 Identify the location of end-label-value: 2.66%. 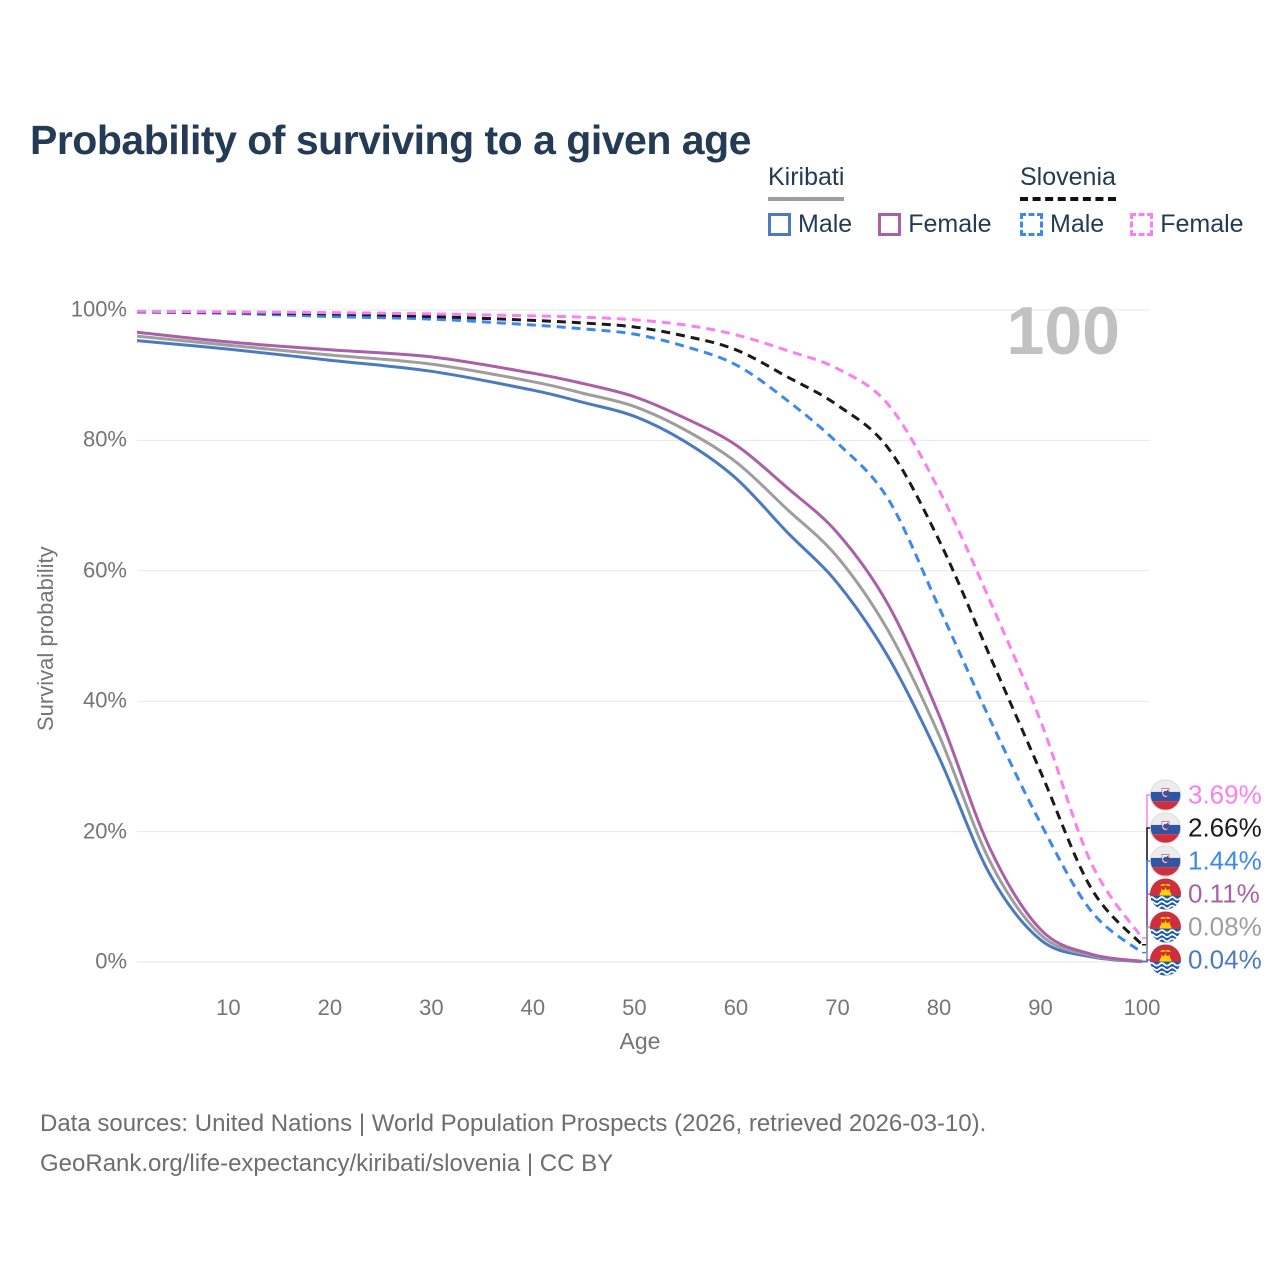
(1225, 827).